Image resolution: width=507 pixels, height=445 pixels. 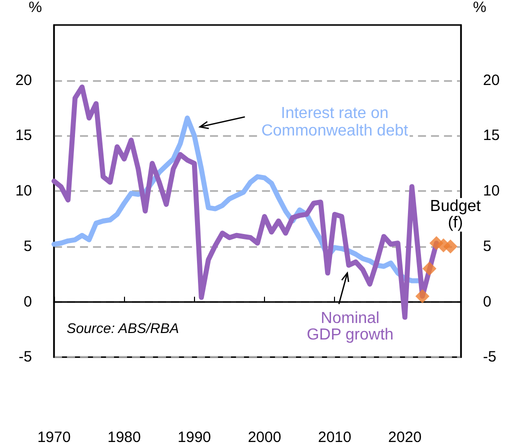 What do you see at coordinates (335, 437) in the screenshot?
I see `x-tick-label: 2010` at bounding box center [335, 437].